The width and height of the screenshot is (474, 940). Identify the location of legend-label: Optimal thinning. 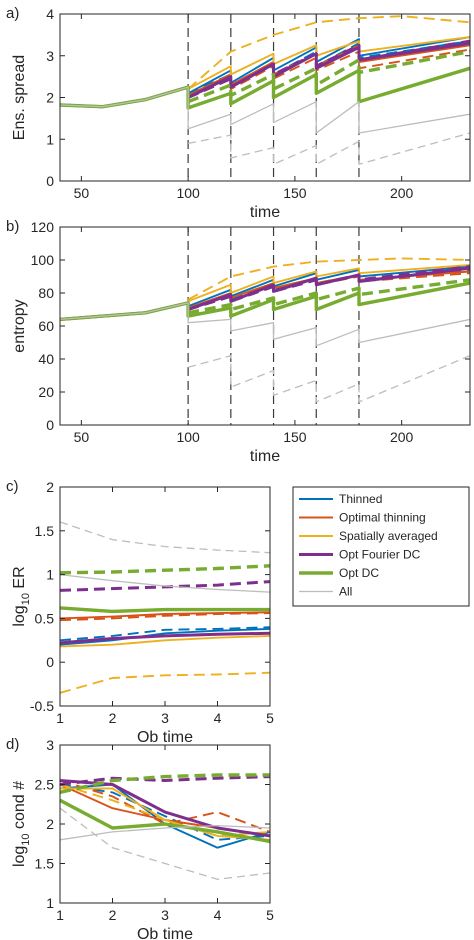
(382, 518).